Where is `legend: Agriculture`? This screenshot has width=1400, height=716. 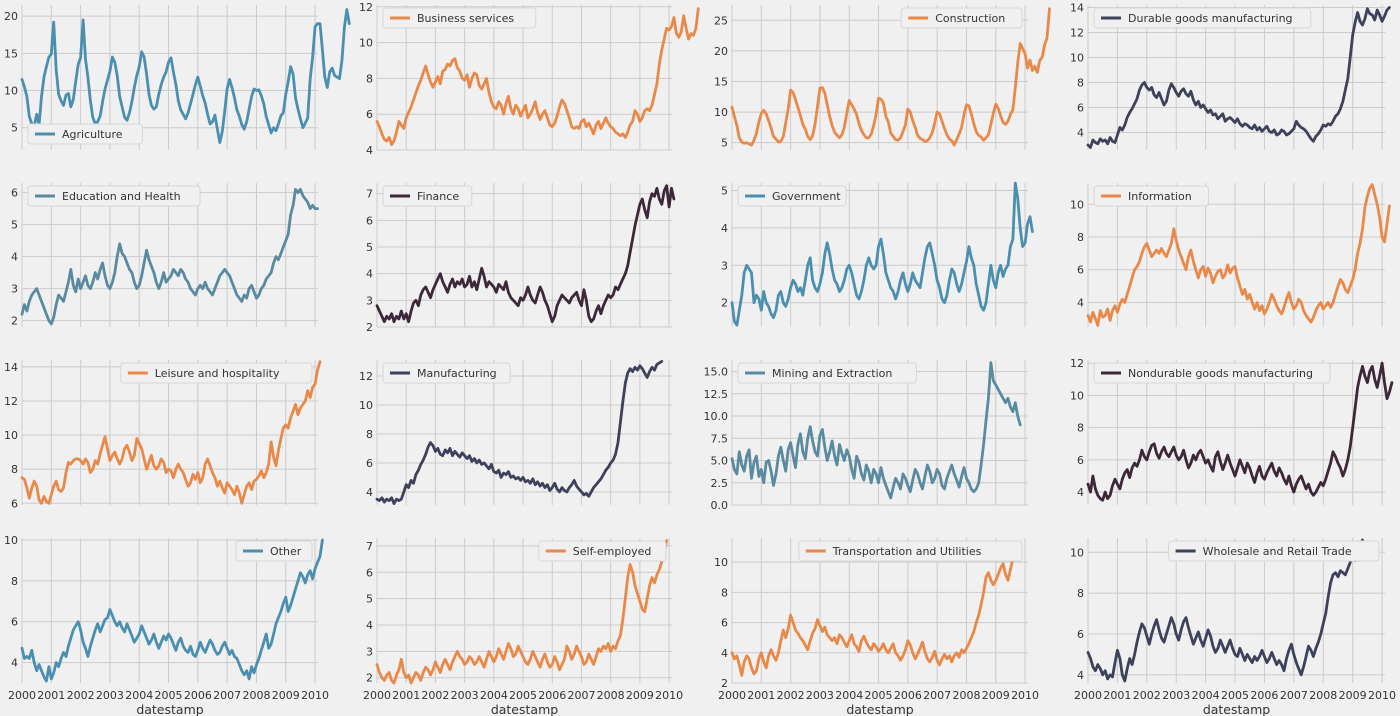 legend: Agriculture is located at coordinates (85, 134).